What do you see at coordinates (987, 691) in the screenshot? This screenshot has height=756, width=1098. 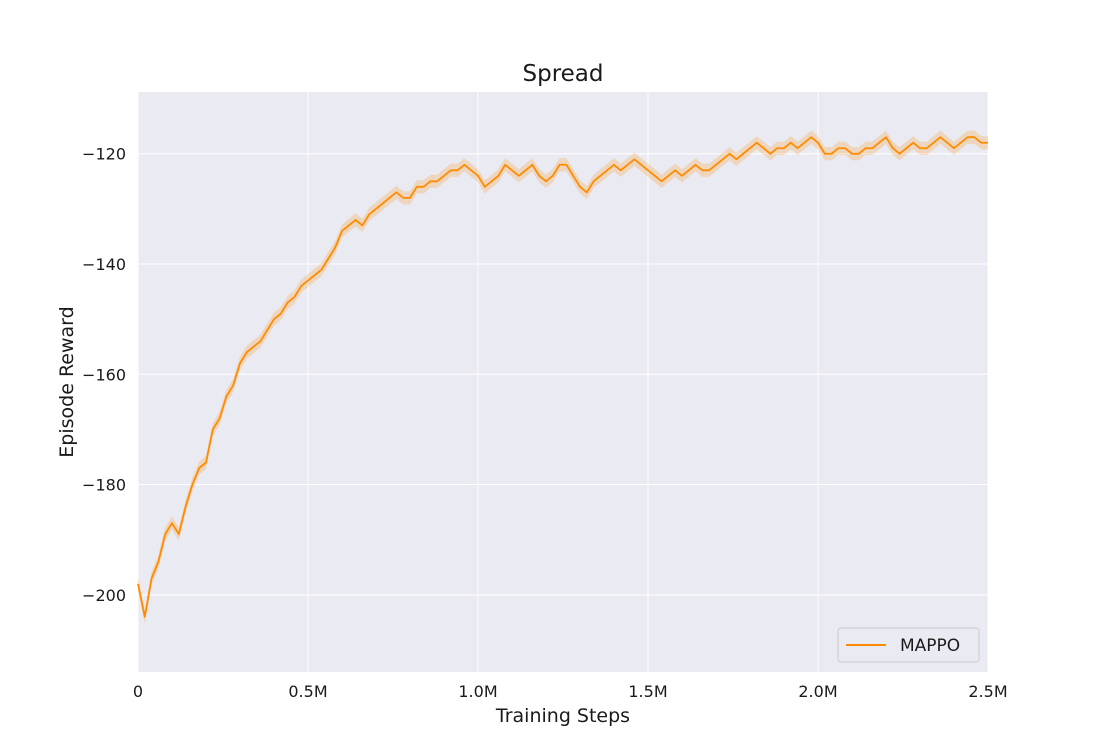 I see `x-tick-label-5: 2.5M` at bounding box center [987, 691].